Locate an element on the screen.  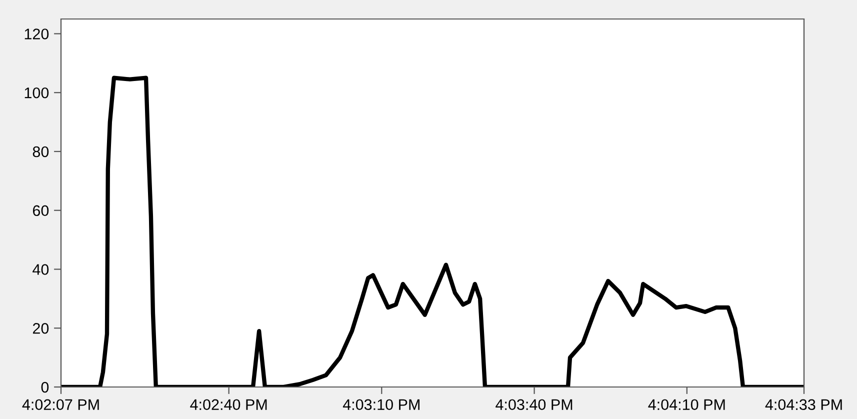
y-tick-label: 120 is located at coordinates (36, 34).